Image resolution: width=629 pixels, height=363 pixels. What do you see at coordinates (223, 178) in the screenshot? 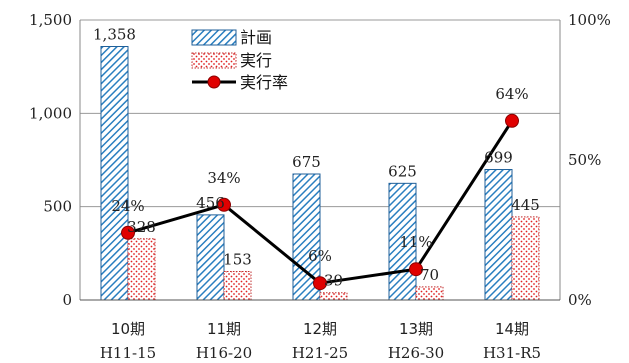
I see `data-label-rate: 34%` at bounding box center [223, 178].